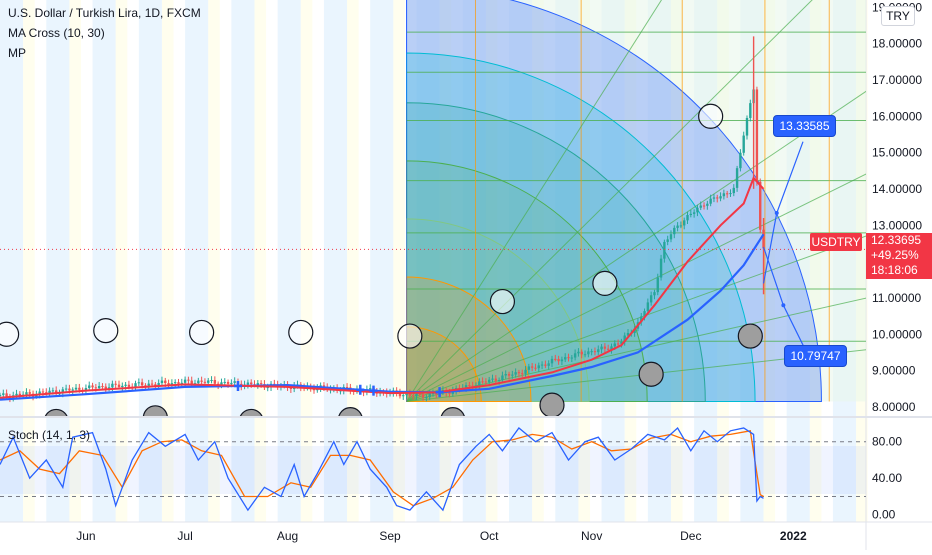  I want to click on time-tick-label: Dec, so click(690, 536).